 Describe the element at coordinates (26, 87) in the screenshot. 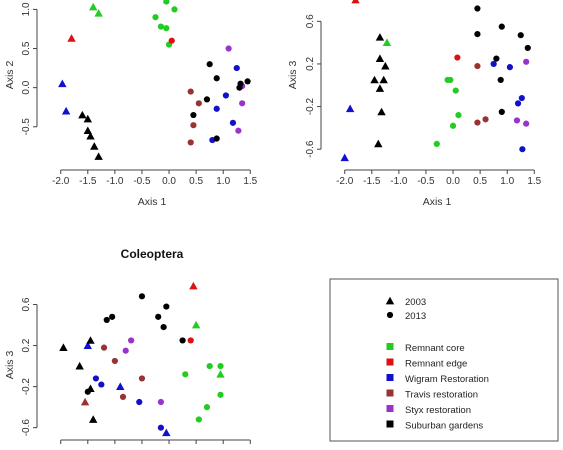

I see `y-tick-label: 0.0` at that location.